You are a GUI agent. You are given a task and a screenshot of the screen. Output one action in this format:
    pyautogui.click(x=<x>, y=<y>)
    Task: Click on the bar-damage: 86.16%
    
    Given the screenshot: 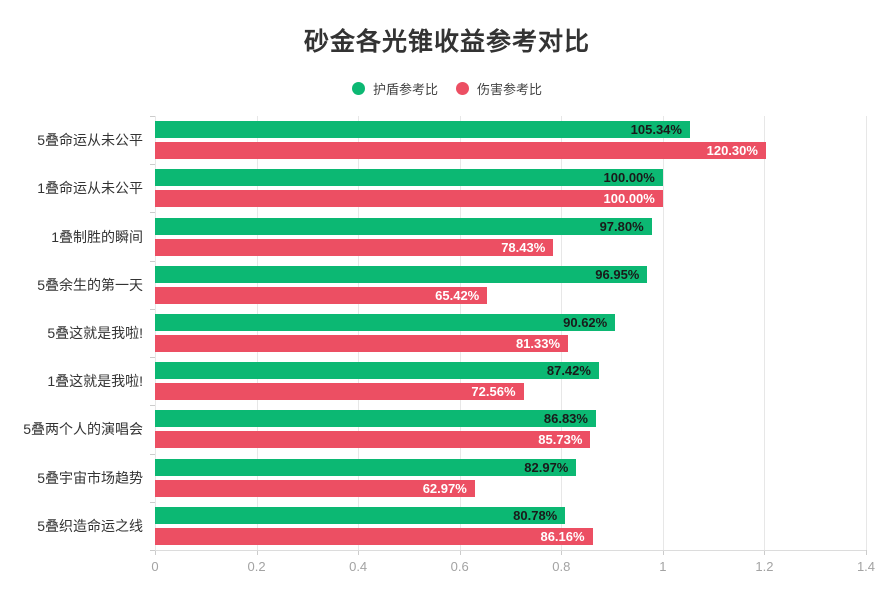 What is the action you would take?
    pyautogui.click(x=374, y=536)
    